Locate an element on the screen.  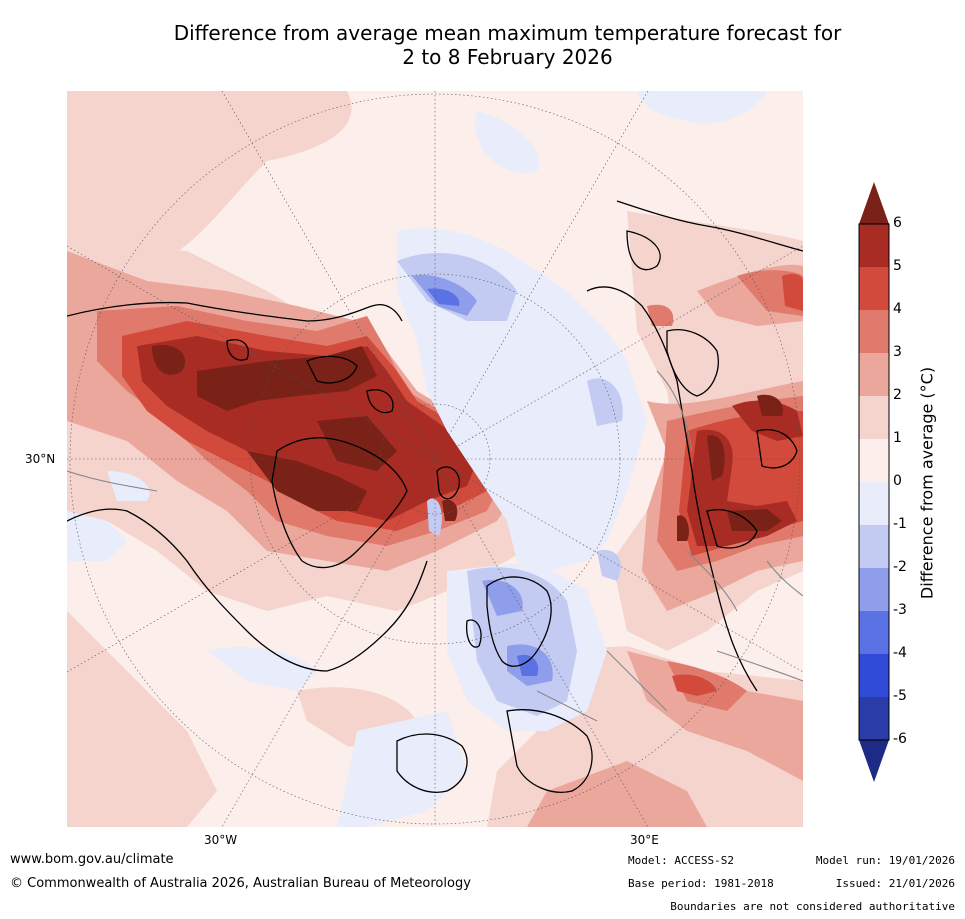
footer-url: www.bom.gov.au/climate is located at coordinates (92, 859).